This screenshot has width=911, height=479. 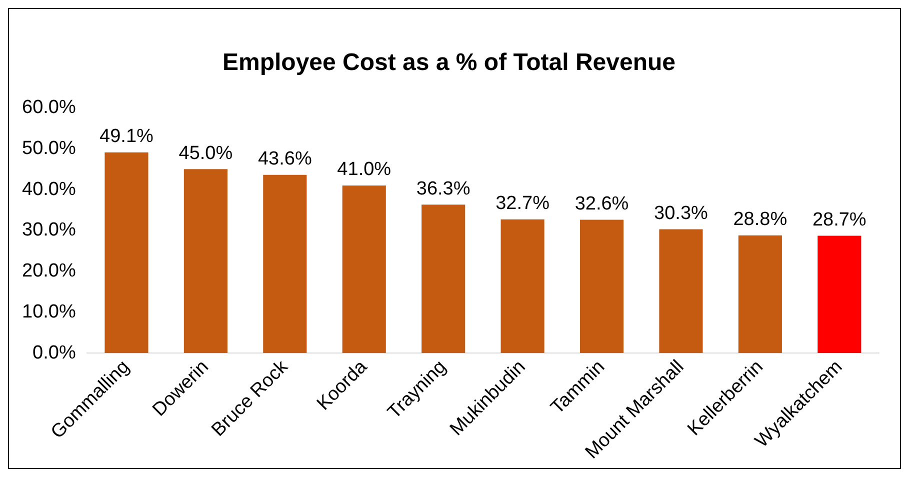 What do you see at coordinates (760, 219) in the screenshot?
I see `data-label: 28.8%` at bounding box center [760, 219].